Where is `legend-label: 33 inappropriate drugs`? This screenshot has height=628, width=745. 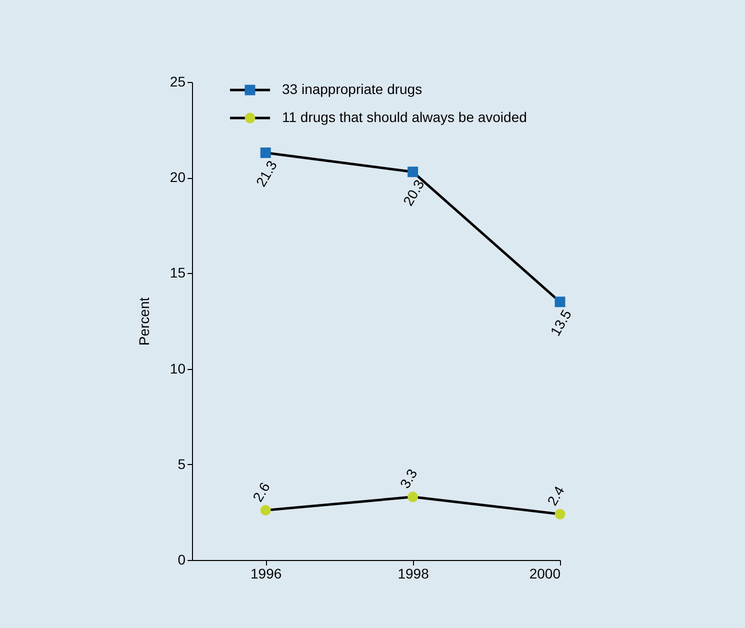 legend-label: 33 inappropriate drugs is located at coordinates (352, 89).